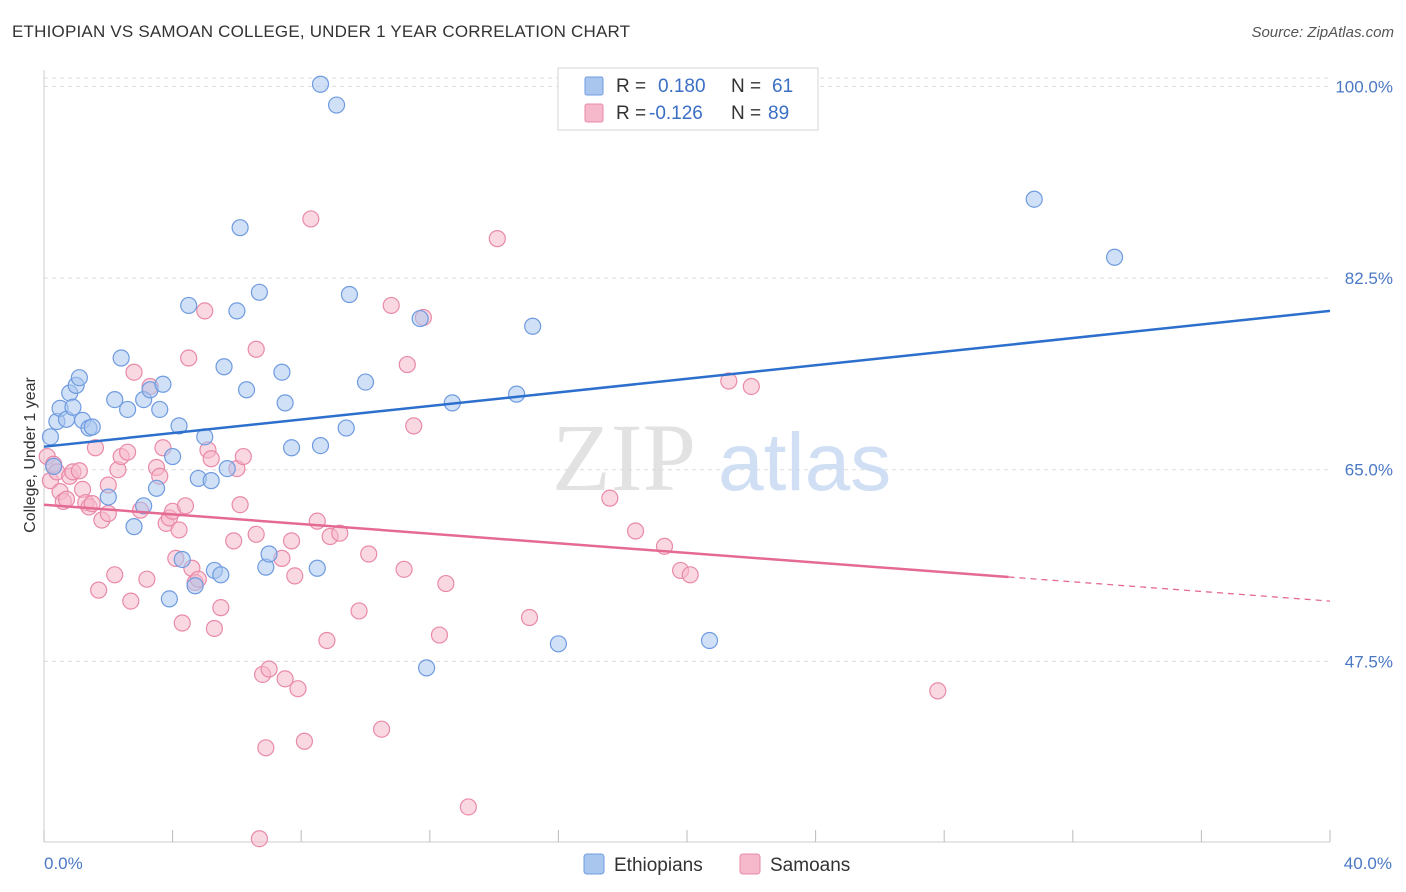 The width and height of the screenshot is (1406, 892). I want to click on bottom-legend-label-samoans: Samoans, so click(810, 865).